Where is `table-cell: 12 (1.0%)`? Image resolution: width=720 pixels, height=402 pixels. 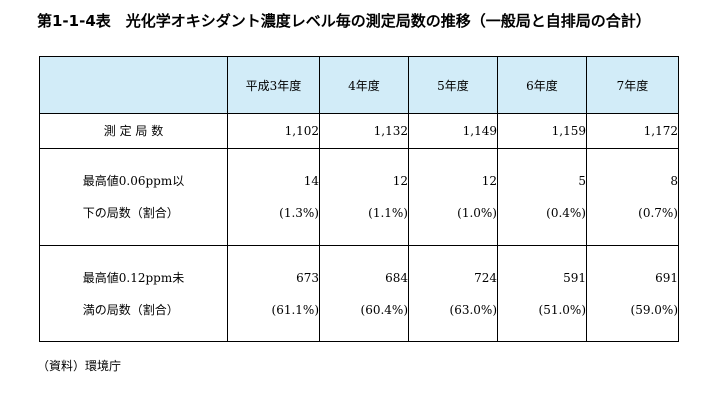
table-cell: 12 (1.0%) is located at coordinates (453, 197).